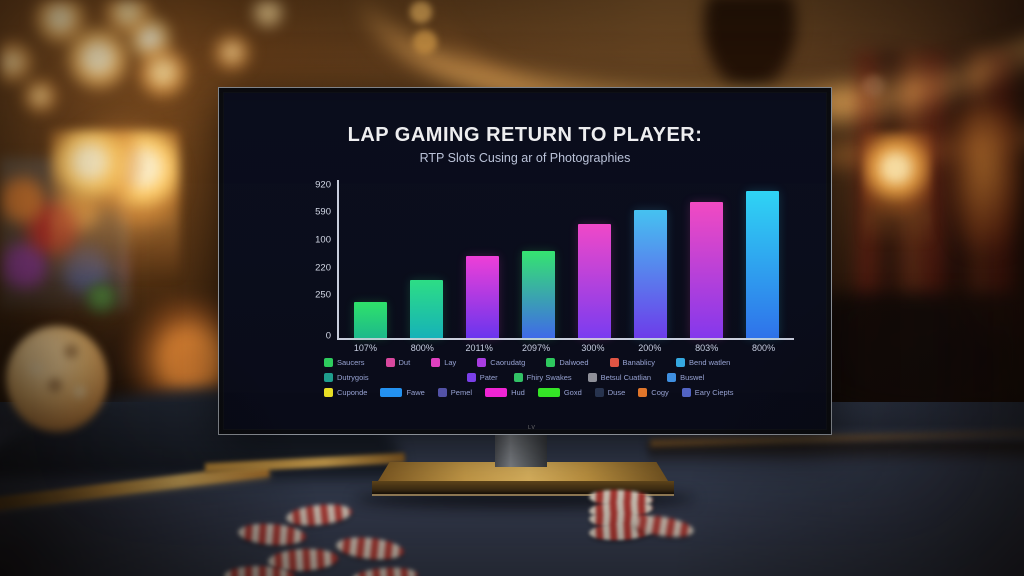  I want to click on legend-label: Cuponde, so click(352, 392).